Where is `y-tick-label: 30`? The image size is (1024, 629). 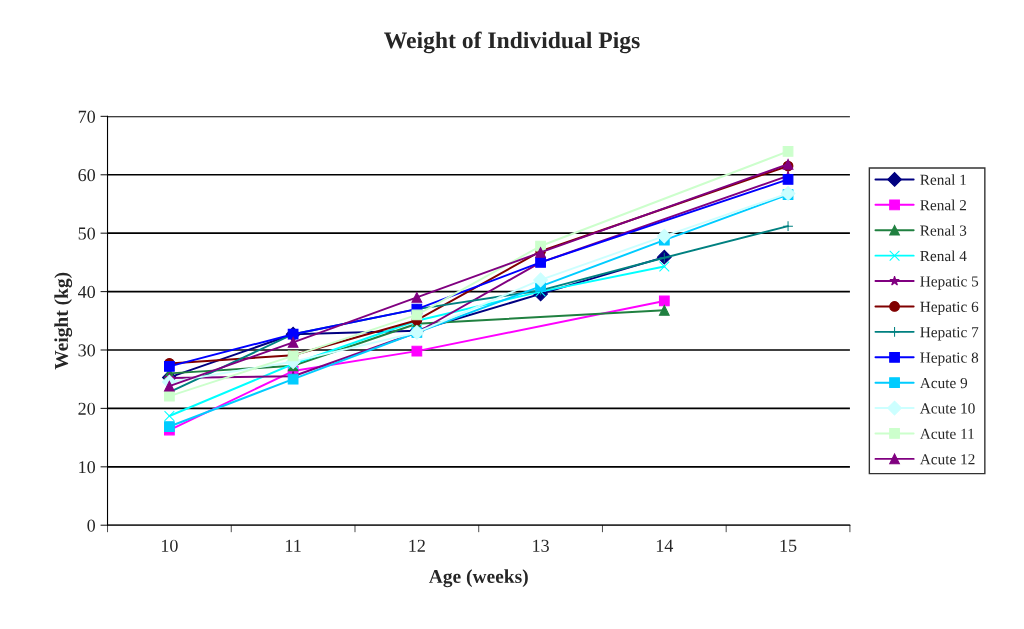
y-tick-label: 30 is located at coordinates (87, 350).